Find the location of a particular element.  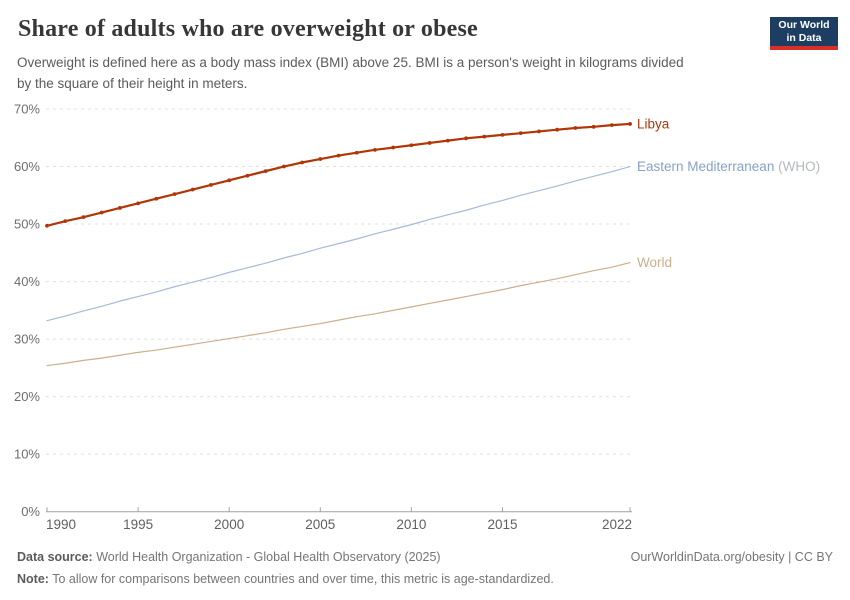

owid-footer-link: OurWorldinData.org/obesity | CC BY is located at coordinates (731, 557).